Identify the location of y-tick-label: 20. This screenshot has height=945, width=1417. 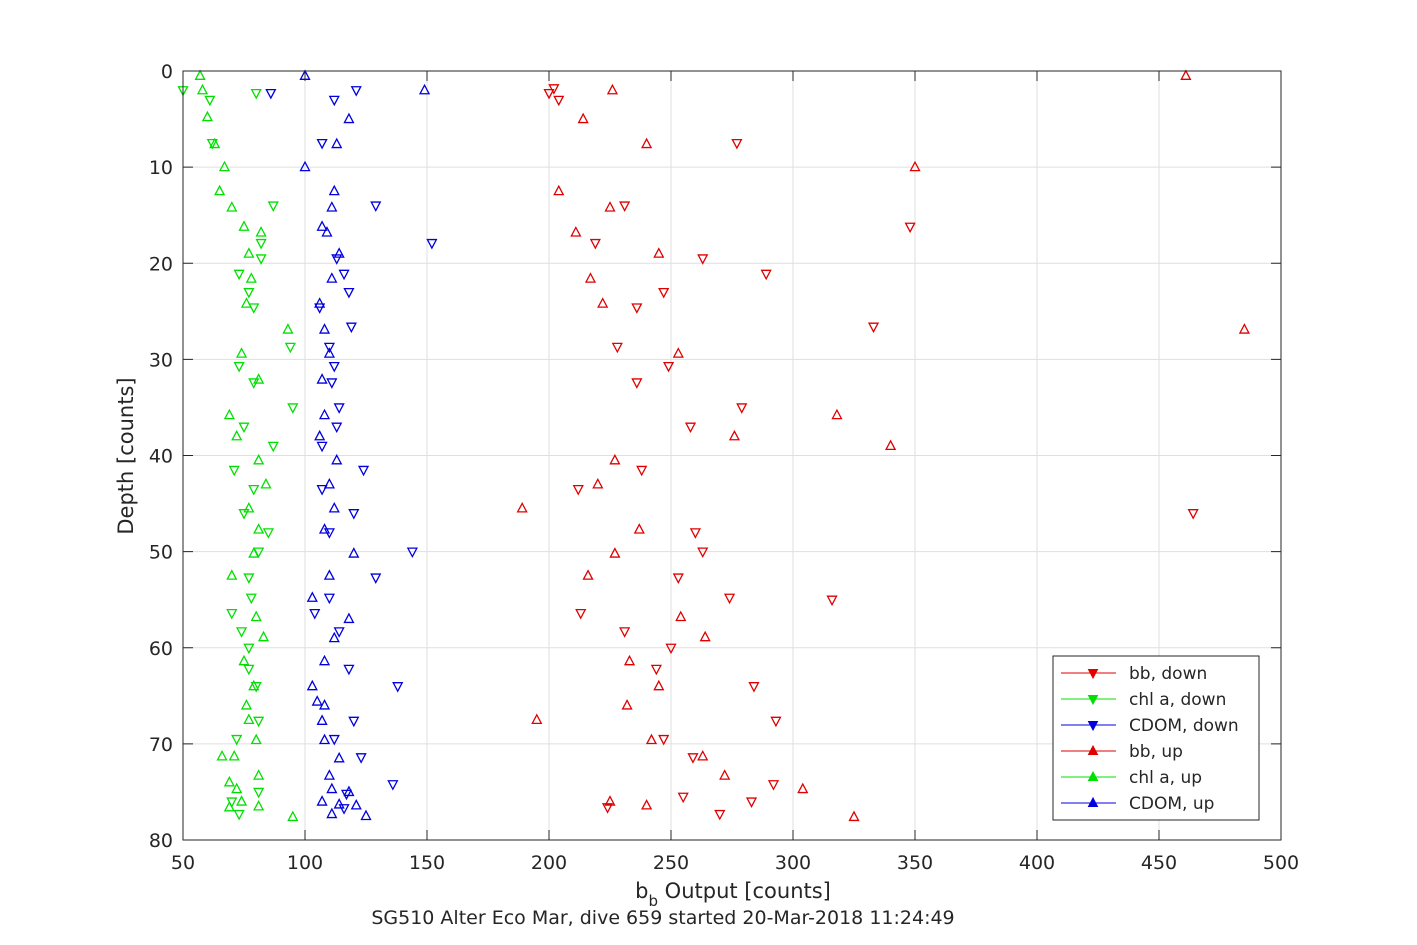
(161, 264).